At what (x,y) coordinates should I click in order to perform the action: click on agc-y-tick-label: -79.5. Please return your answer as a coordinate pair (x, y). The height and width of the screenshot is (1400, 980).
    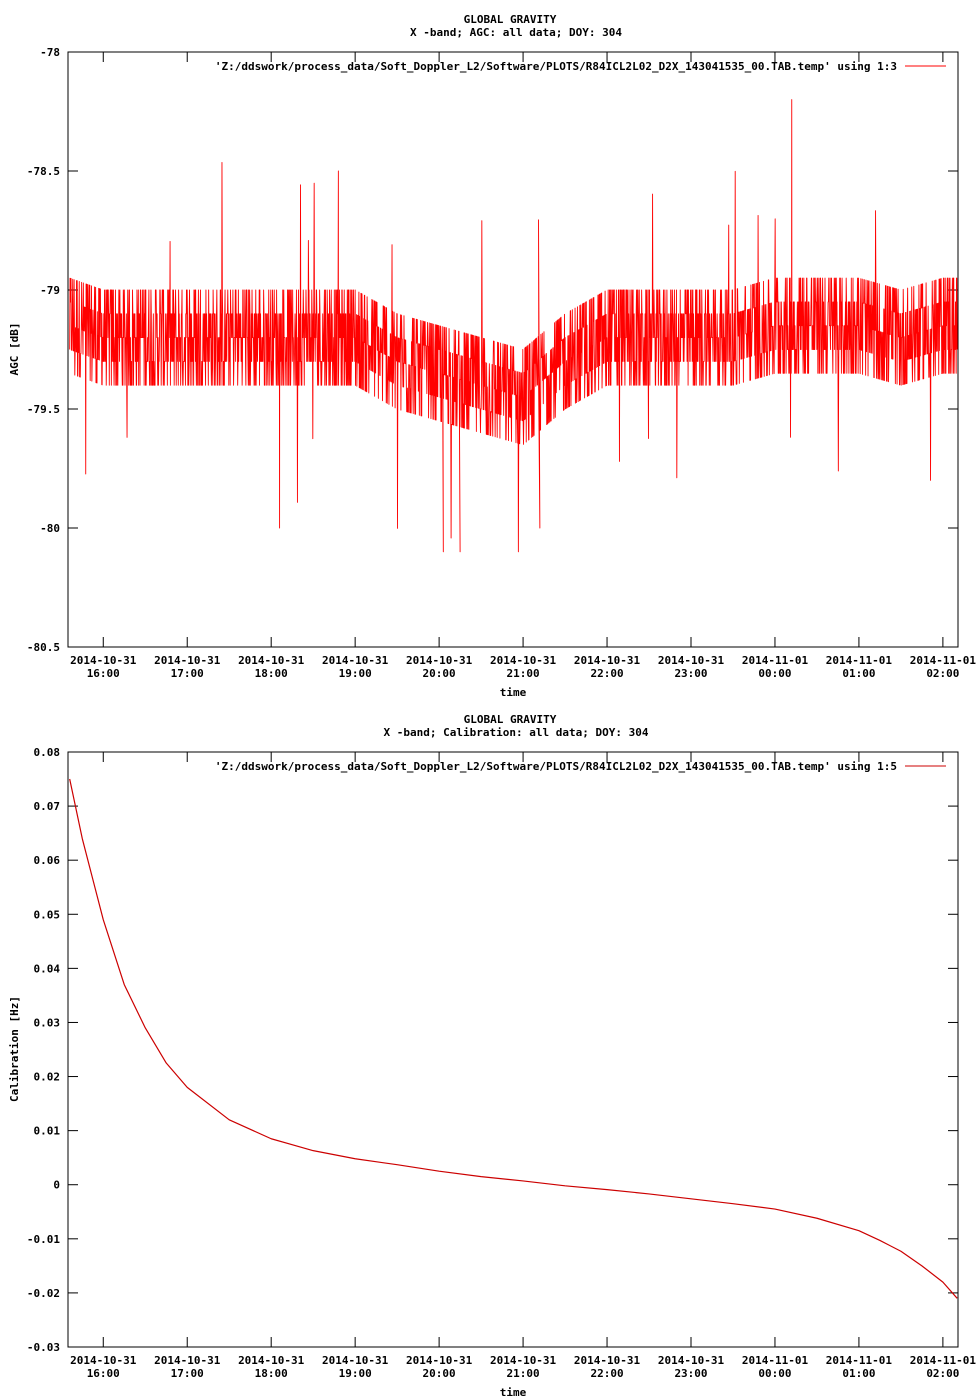
    Looking at the image, I should click on (43, 409).